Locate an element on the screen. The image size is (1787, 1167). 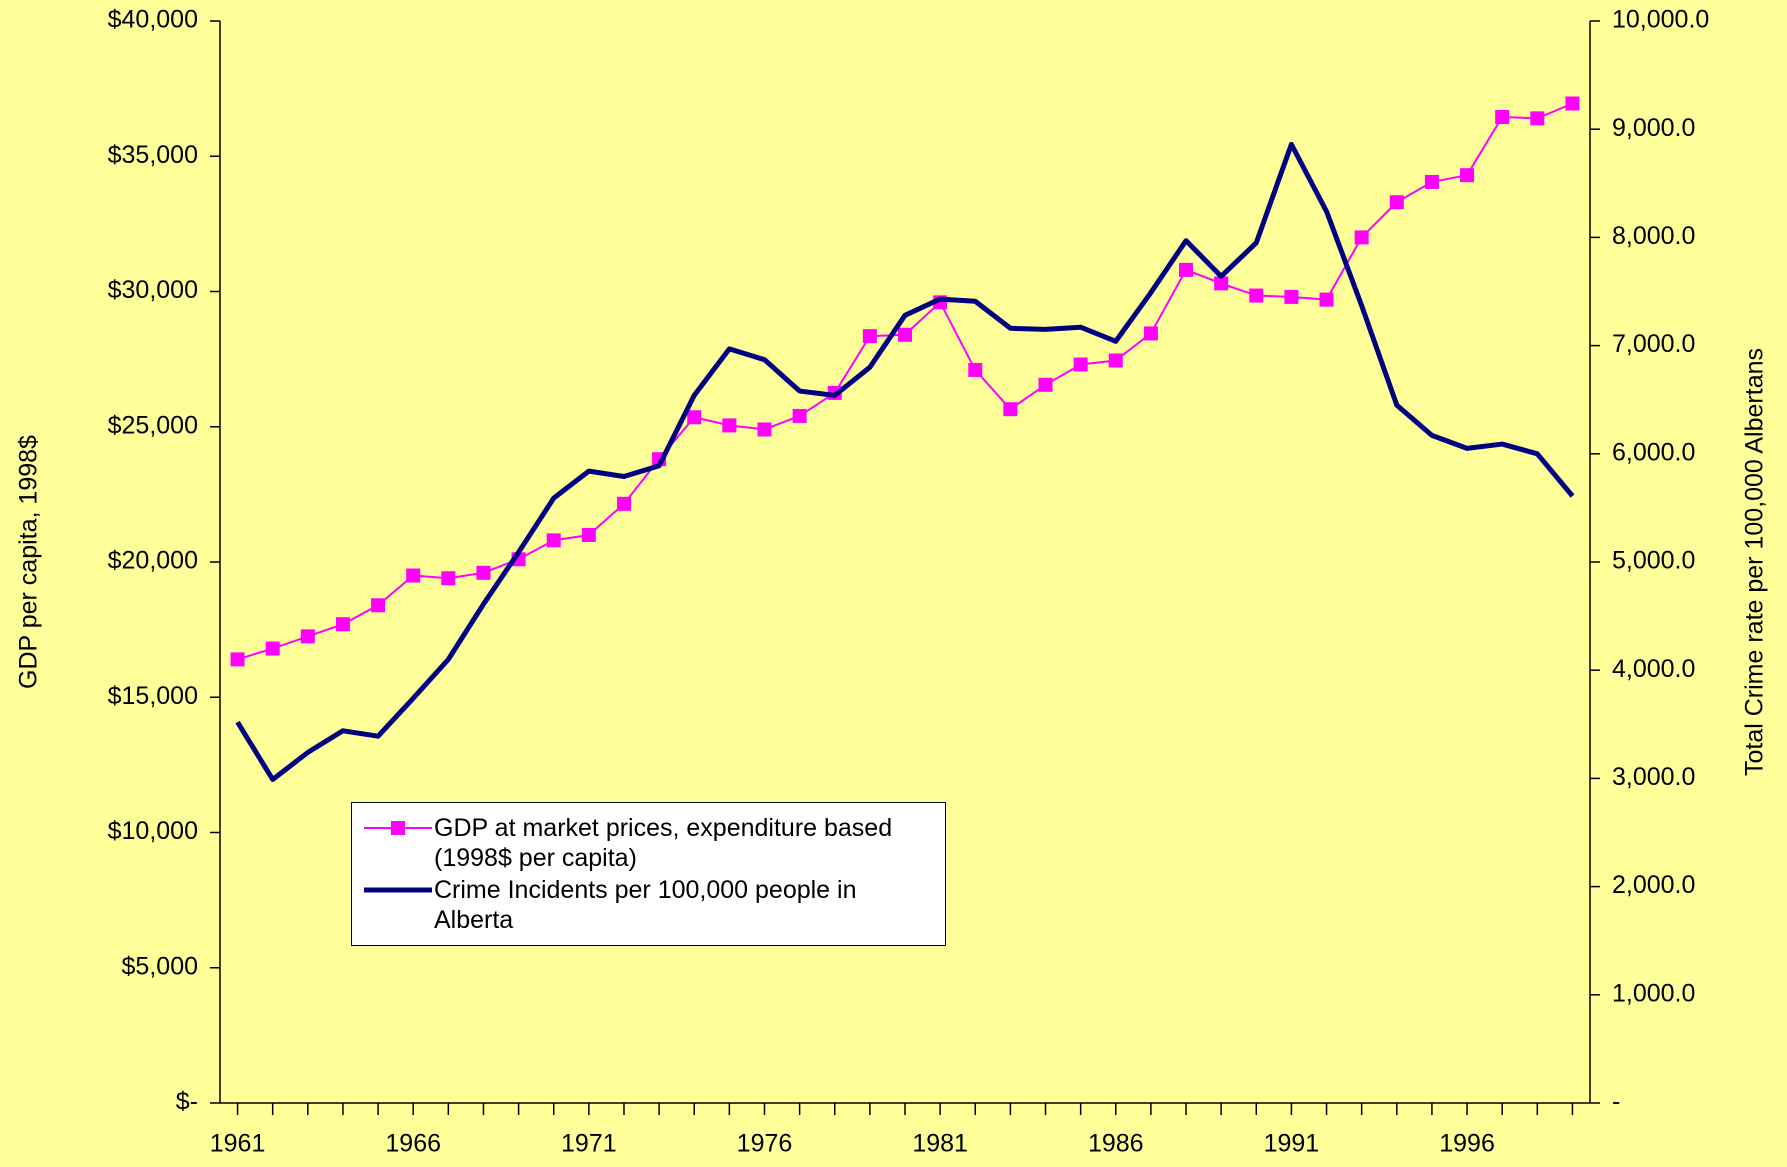
x-tick-label: 1976 is located at coordinates (765, 1144).